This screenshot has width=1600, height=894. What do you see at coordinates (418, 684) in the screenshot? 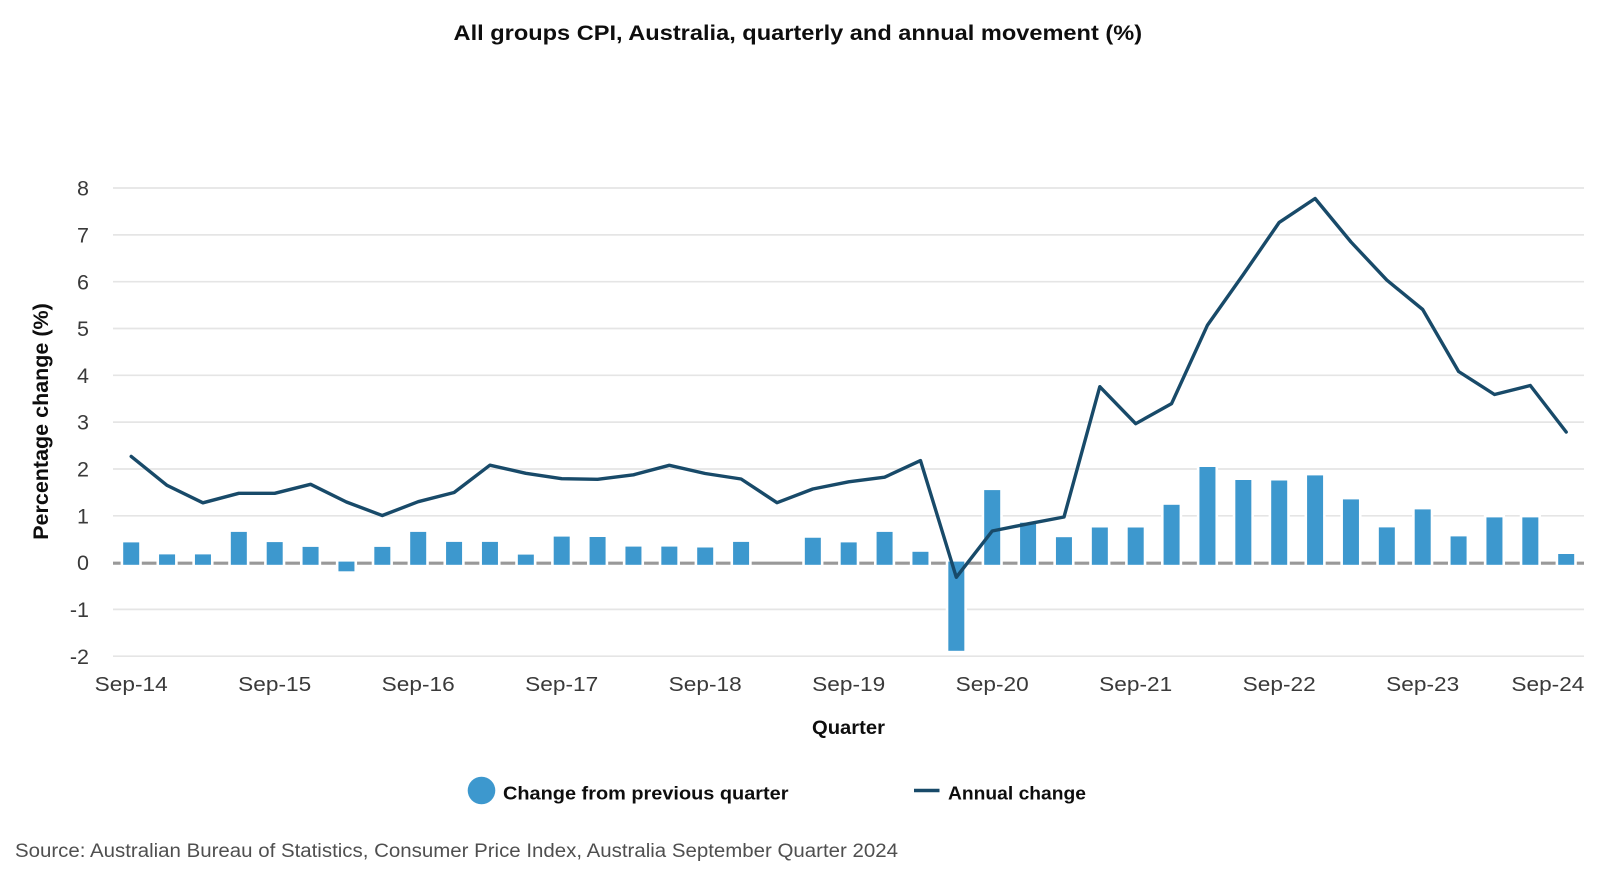
I see `svg-text: Sep-16` at bounding box center [418, 684].